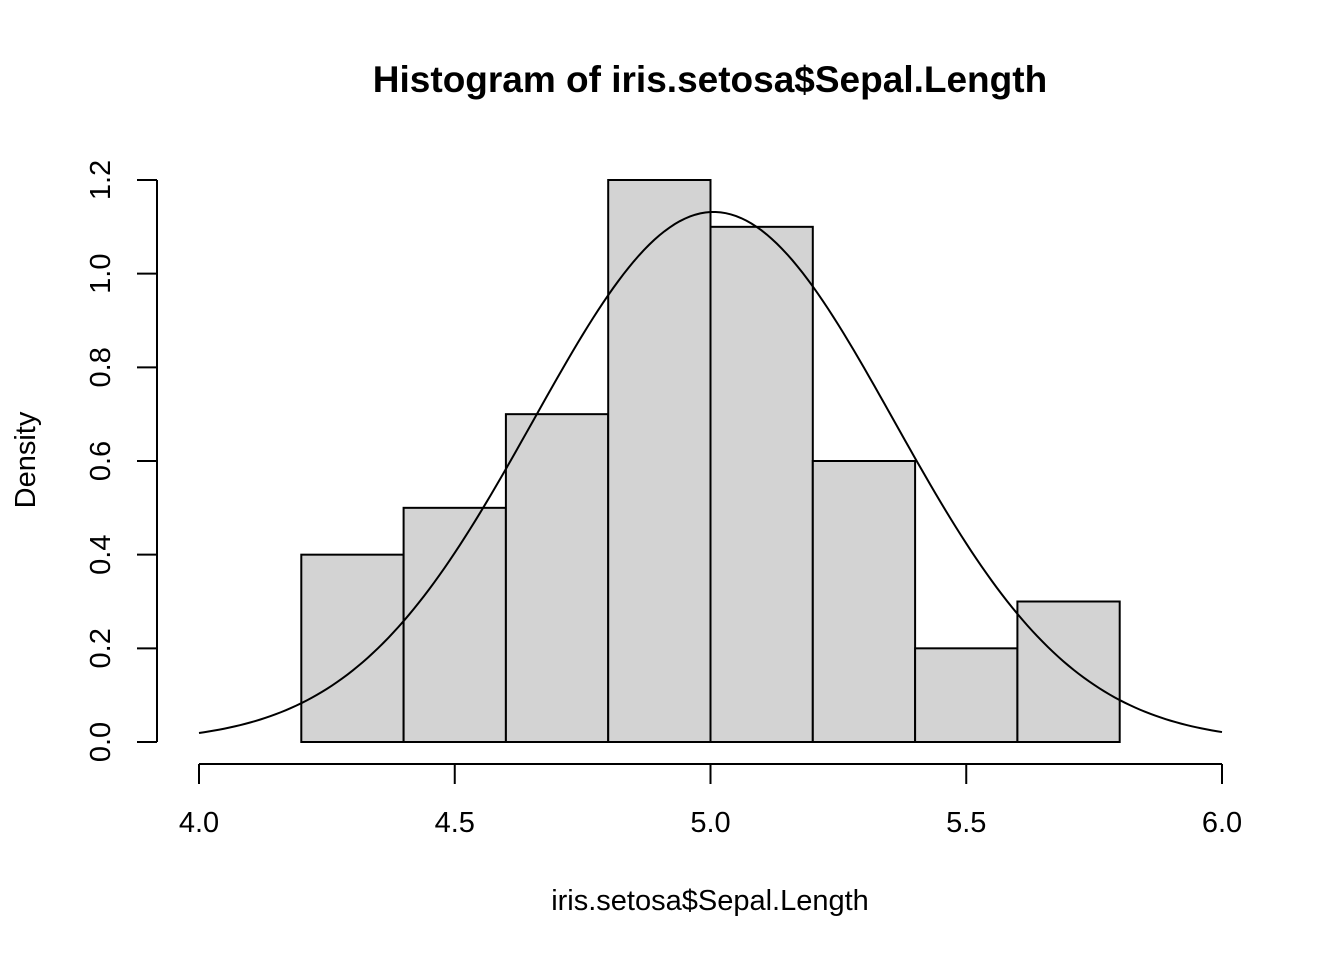  I want to click on y-axis: 0.0 0.2 0.4 0.6 0.8 1.0 1.2, so click(121, 461).